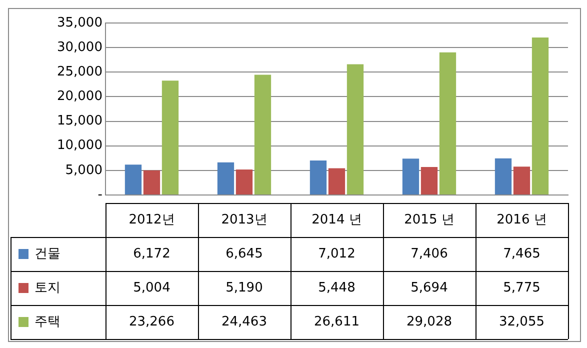 The width and height of the screenshot is (587, 348). I want to click on x-tick-label: 2015 년, so click(429, 220).